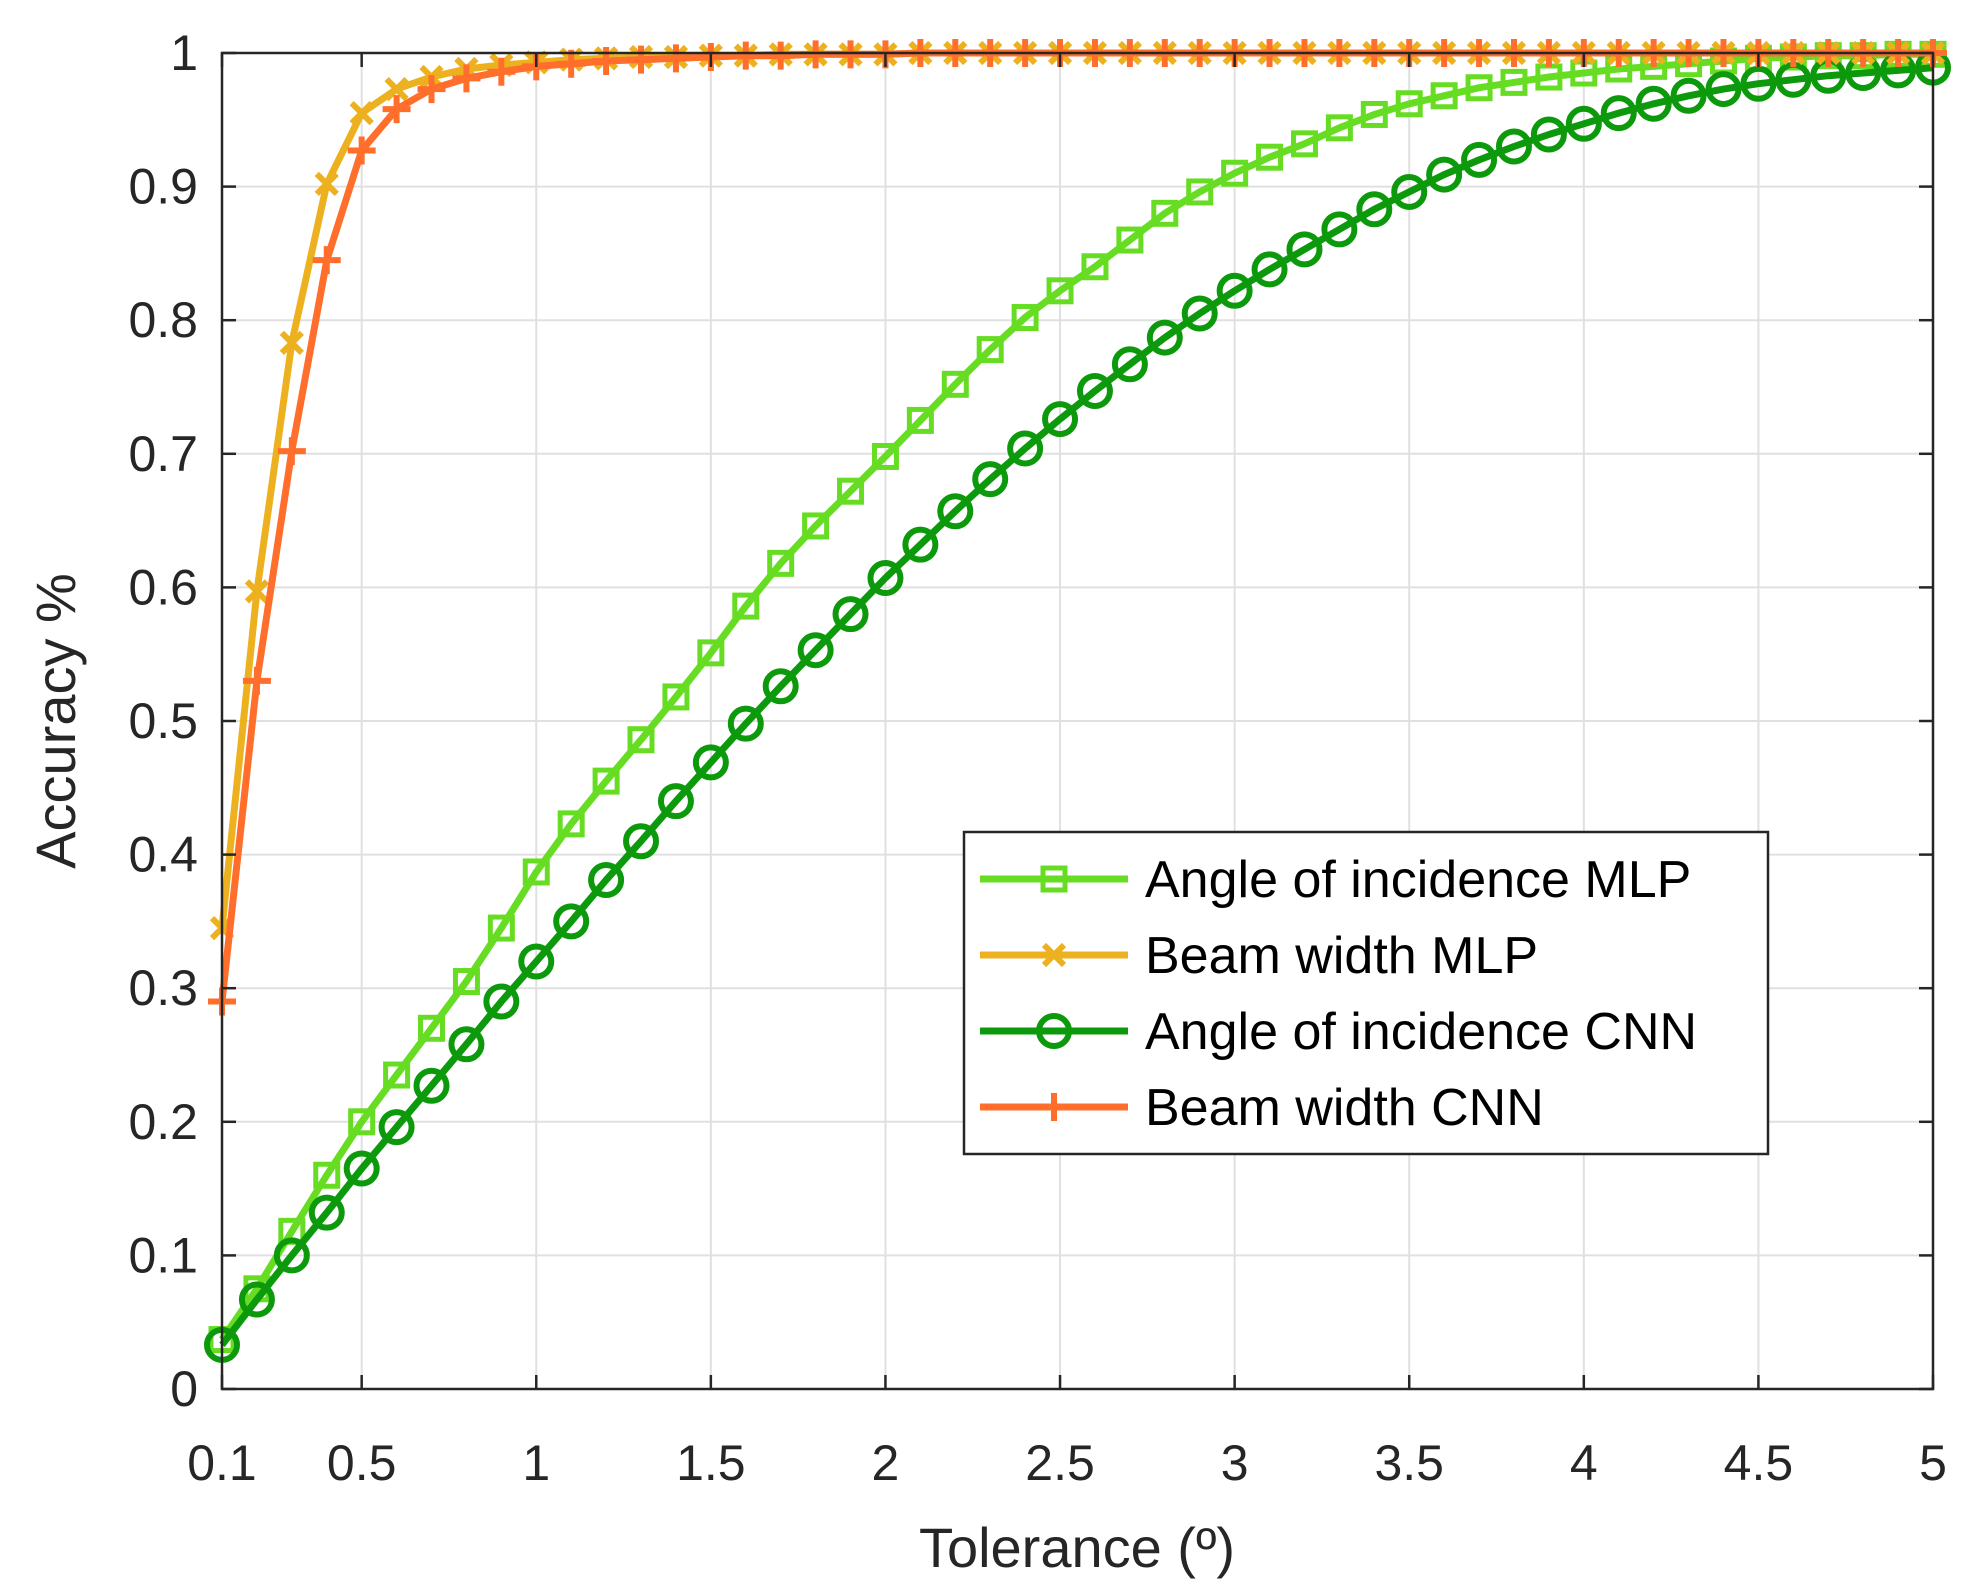 The width and height of the screenshot is (1980, 1589). I want to click on legend-label: Angle of incidence MLP, so click(1418, 880).